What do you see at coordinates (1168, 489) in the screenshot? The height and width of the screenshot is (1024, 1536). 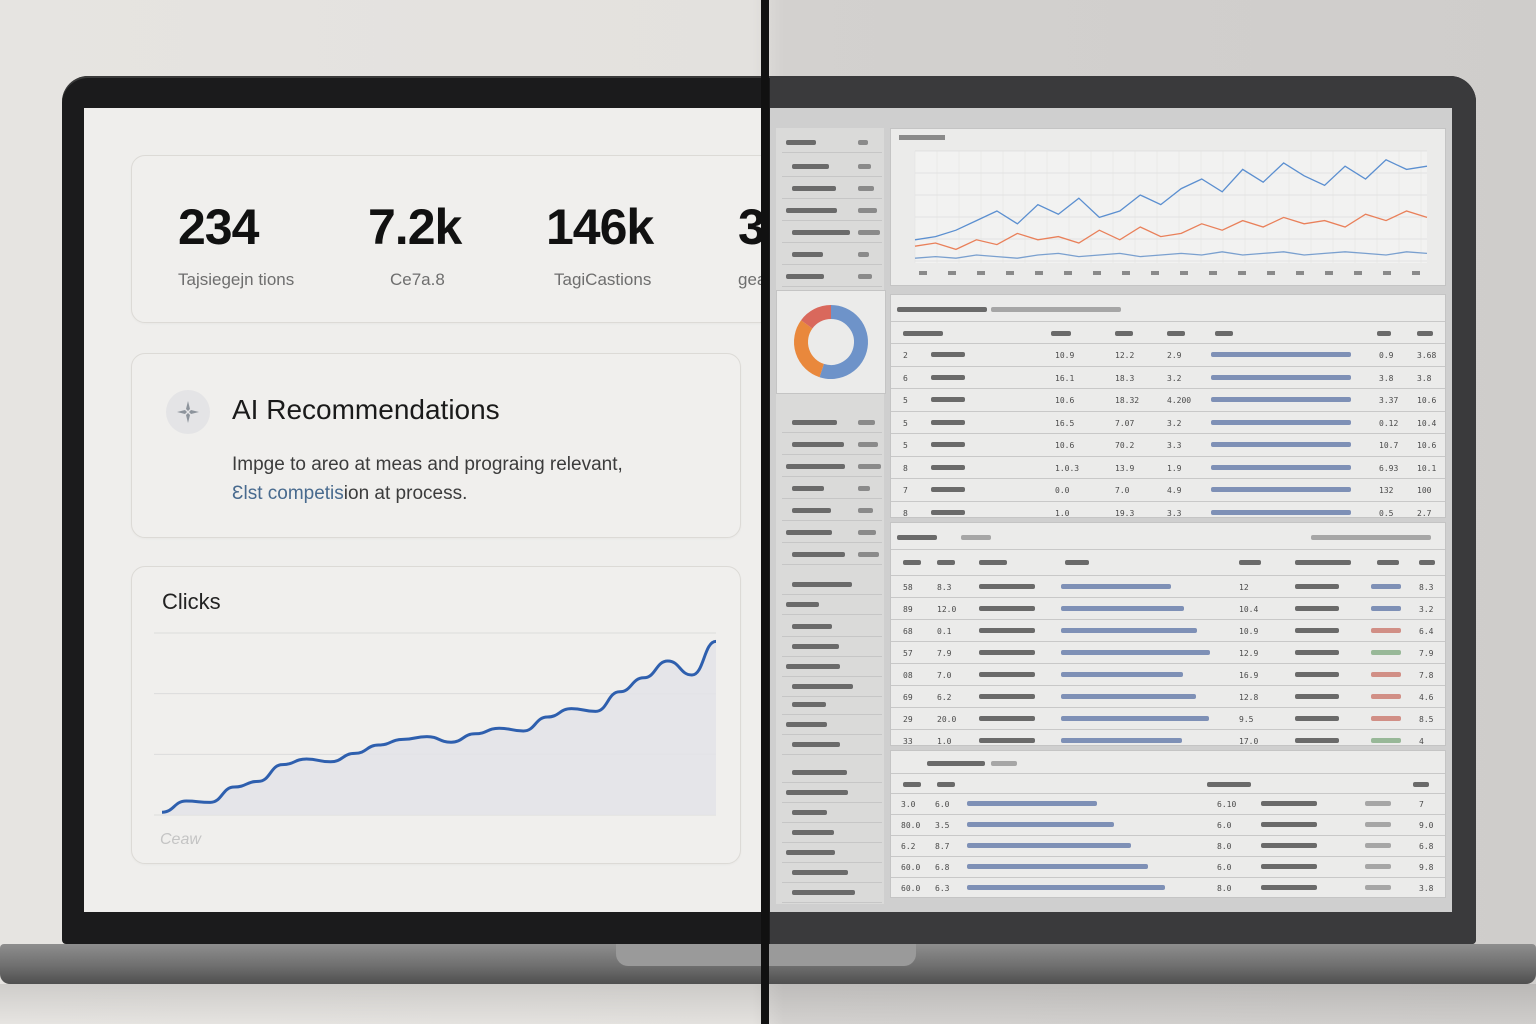 I see `table-row: 7 0.0 7.0 4.9 132 100` at bounding box center [1168, 489].